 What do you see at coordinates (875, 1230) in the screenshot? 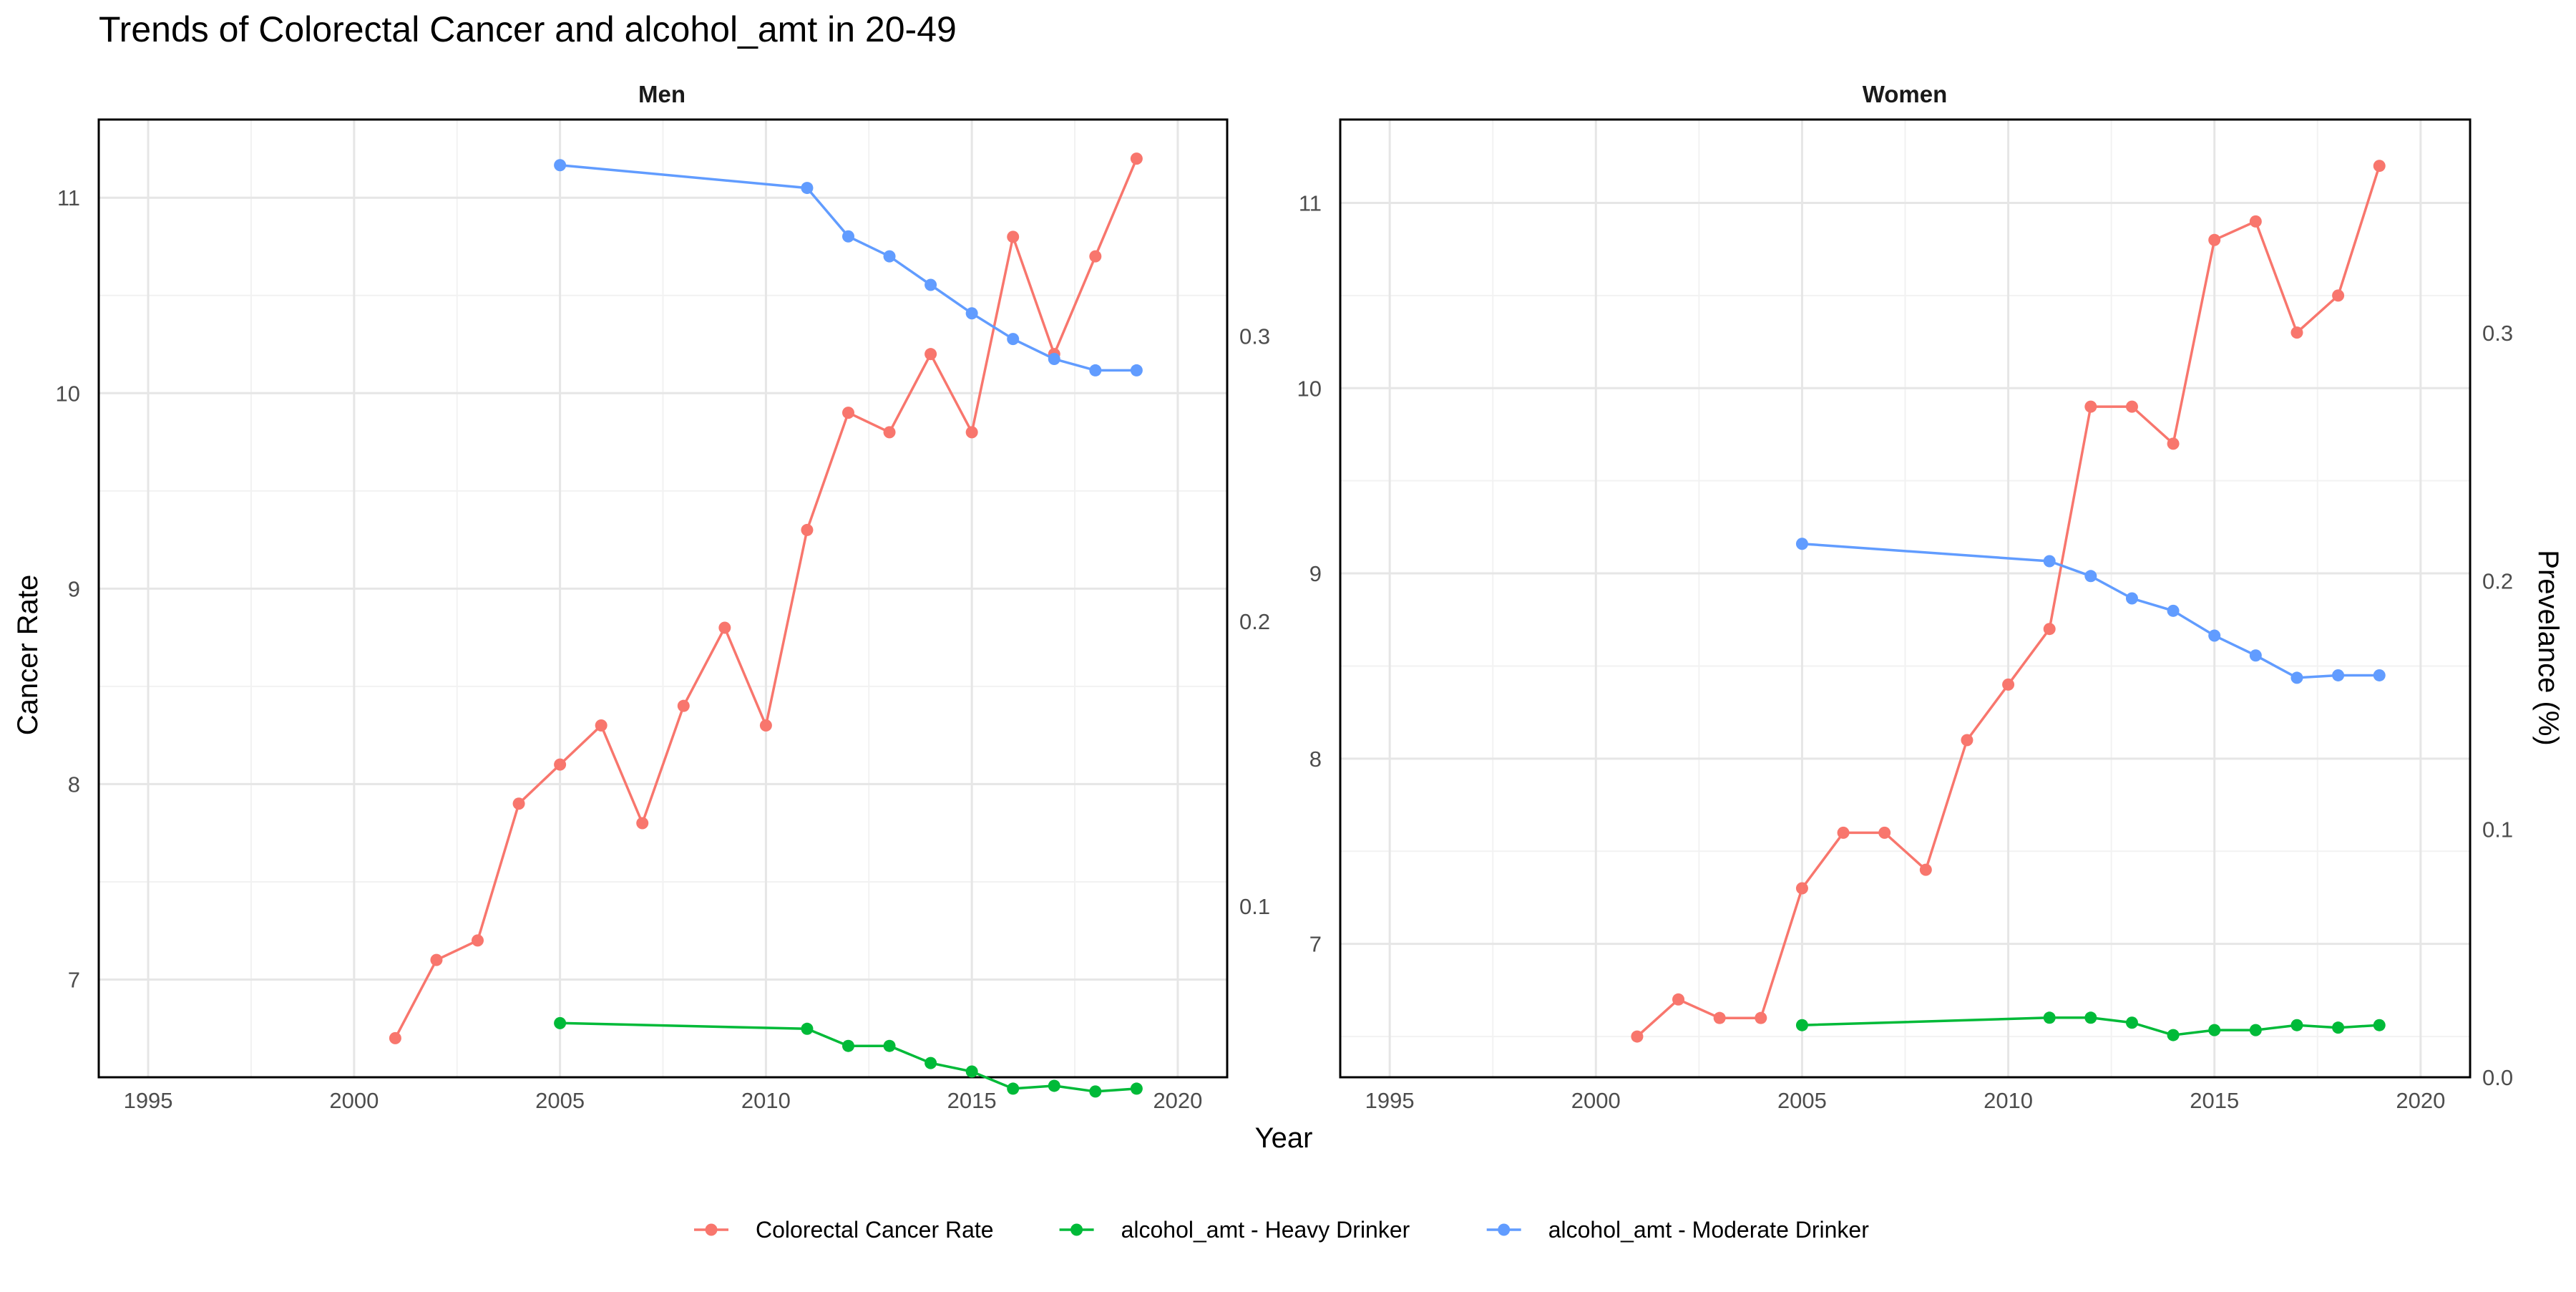
I see `legend-label: Colorectal Cancer Rate` at bounding box center [875, 1230].